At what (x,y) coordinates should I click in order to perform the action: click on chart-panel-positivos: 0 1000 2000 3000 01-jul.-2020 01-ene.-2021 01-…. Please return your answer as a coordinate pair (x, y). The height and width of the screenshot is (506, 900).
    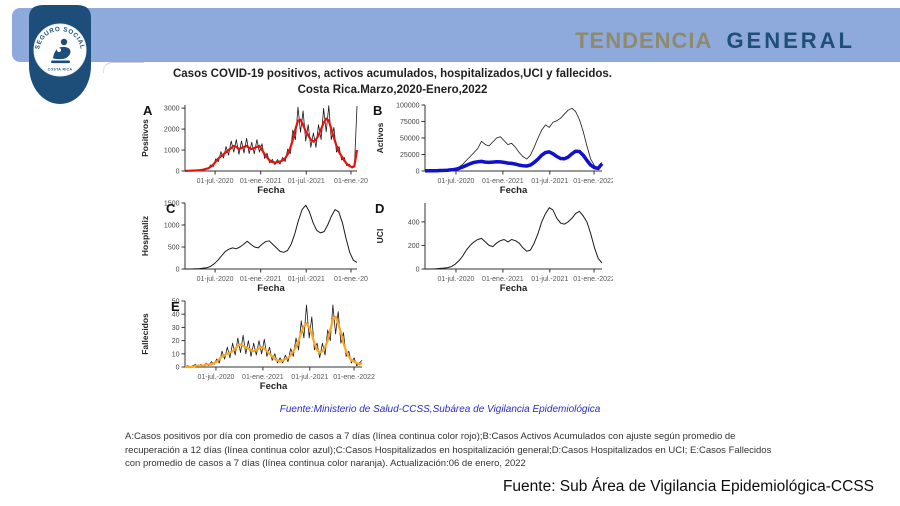
    Looking at the image, I should click on (256, 145).